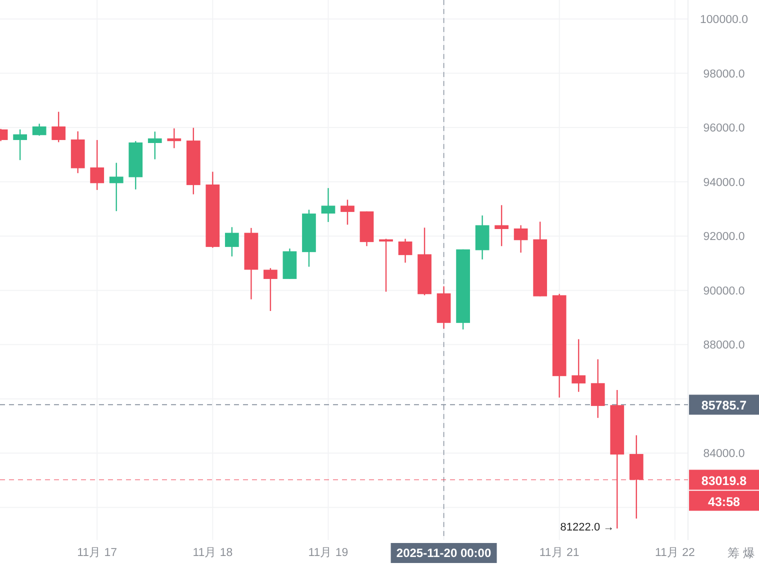  Describe the element at coordinates (212, 552) in the screenshot. I see `x-tick-label: 11月 18` at that location.